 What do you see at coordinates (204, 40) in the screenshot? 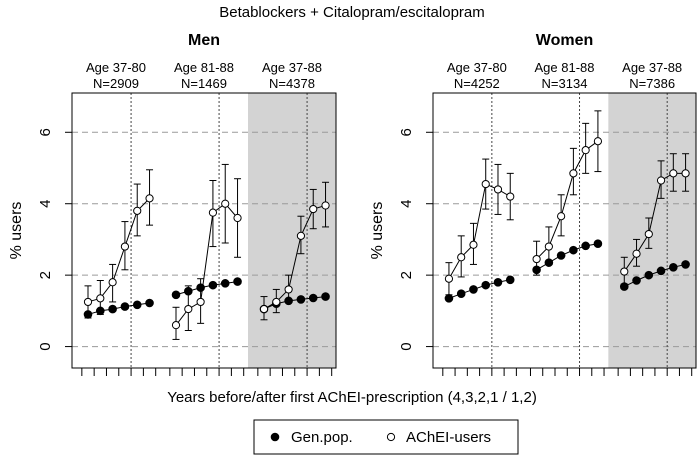
I see `panel-title: Men` at bounding box center [204, 40].